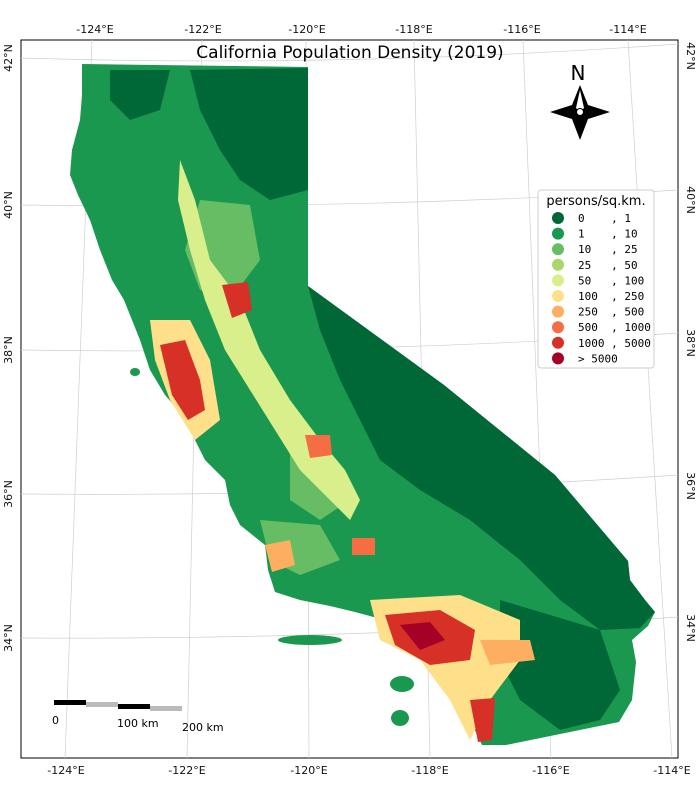 This screenshot has width=700, height=800. I want to click on lat-tick-left: 34°N, so click(8, 638).